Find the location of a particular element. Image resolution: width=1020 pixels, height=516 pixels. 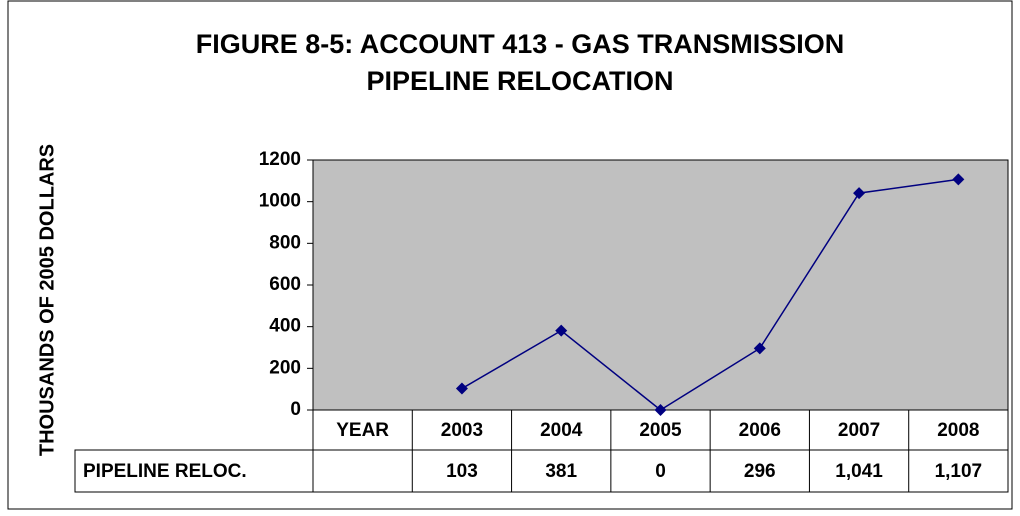

y-tick-label: 0 is located at coordinates (295, 409).